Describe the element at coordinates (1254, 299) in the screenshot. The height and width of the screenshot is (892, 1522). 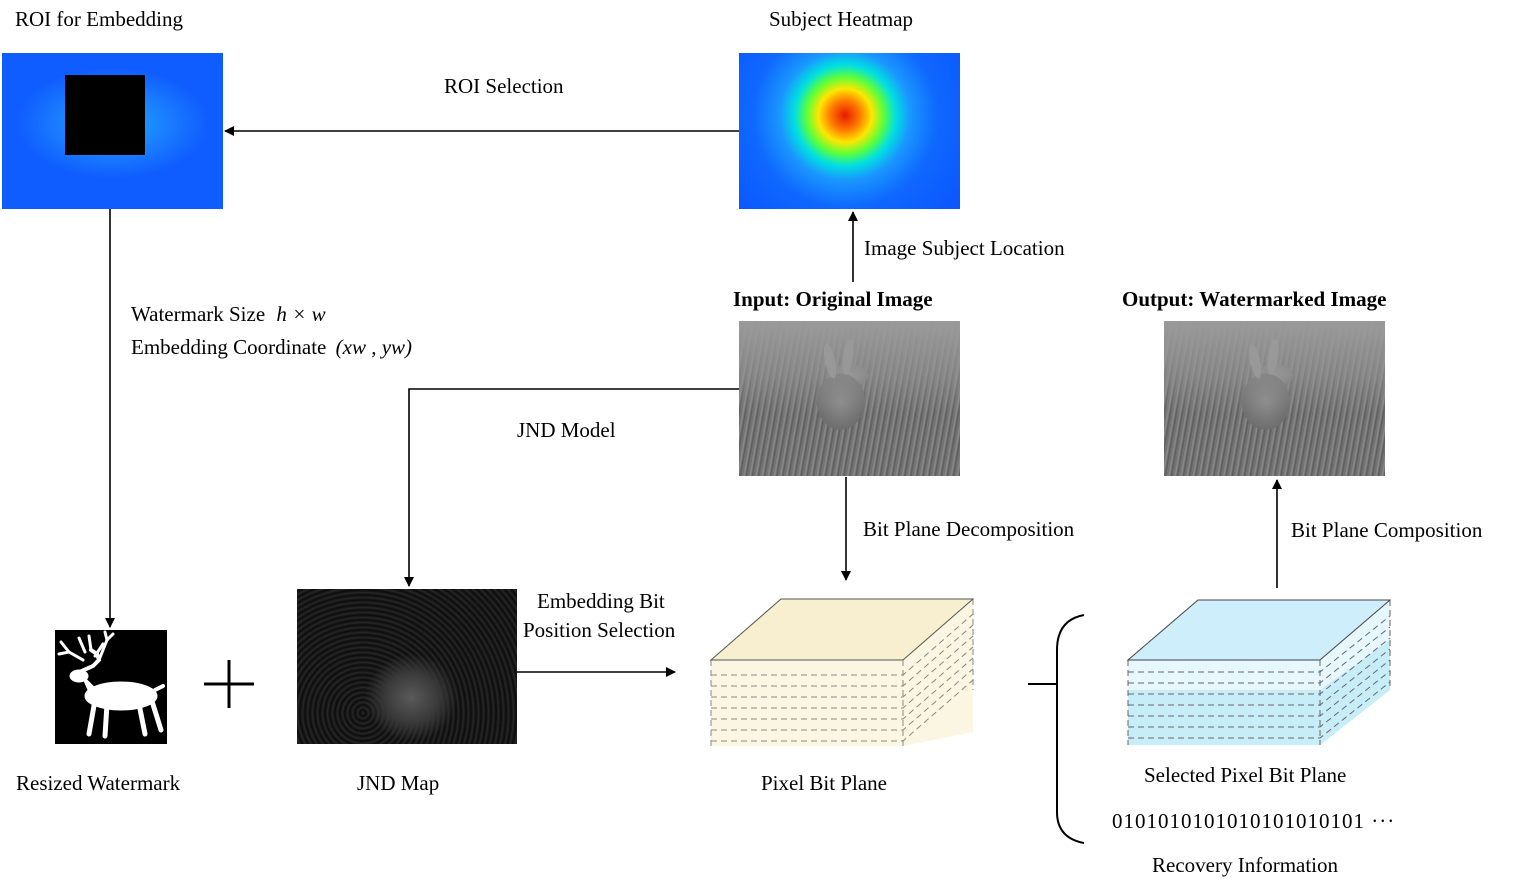
I see `label-output-watermarked-image: Output: Watermarked Image` at that location.